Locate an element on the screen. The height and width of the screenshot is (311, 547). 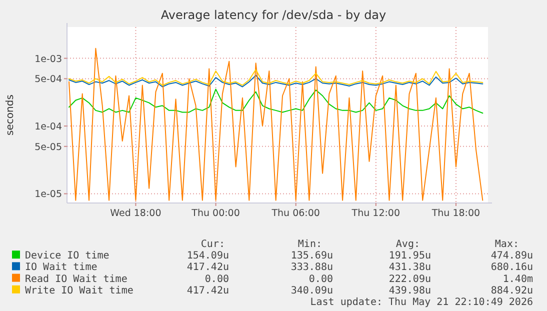
x-tick-label: Thu 00:00 is located at coordinates (215, 213).